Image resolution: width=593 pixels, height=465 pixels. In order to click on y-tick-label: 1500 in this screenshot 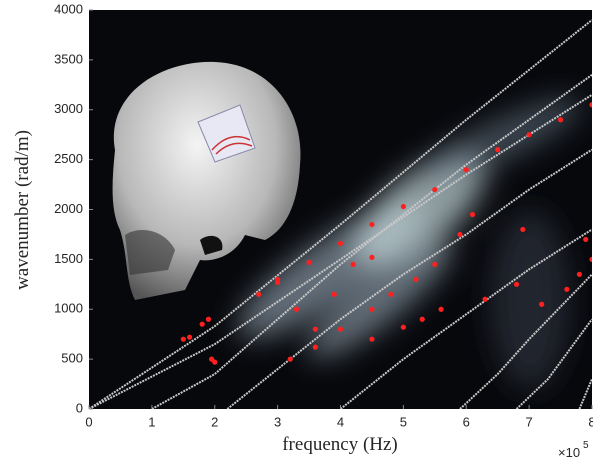, I will do `click(68, 258)`.